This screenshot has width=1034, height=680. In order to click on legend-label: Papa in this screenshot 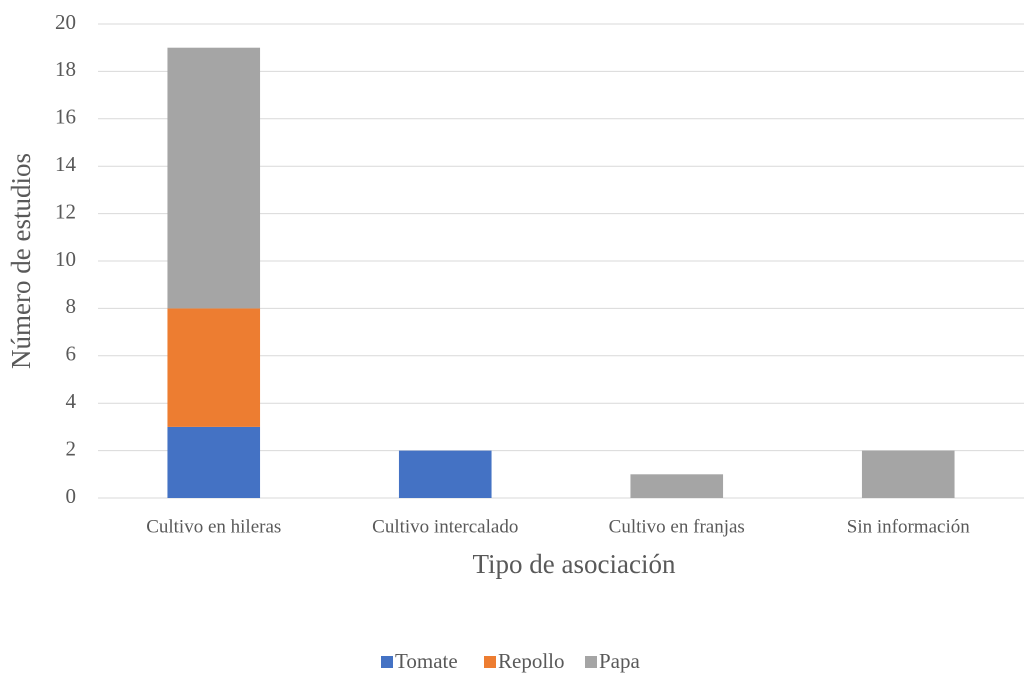, I will do `click(620, 661)`.